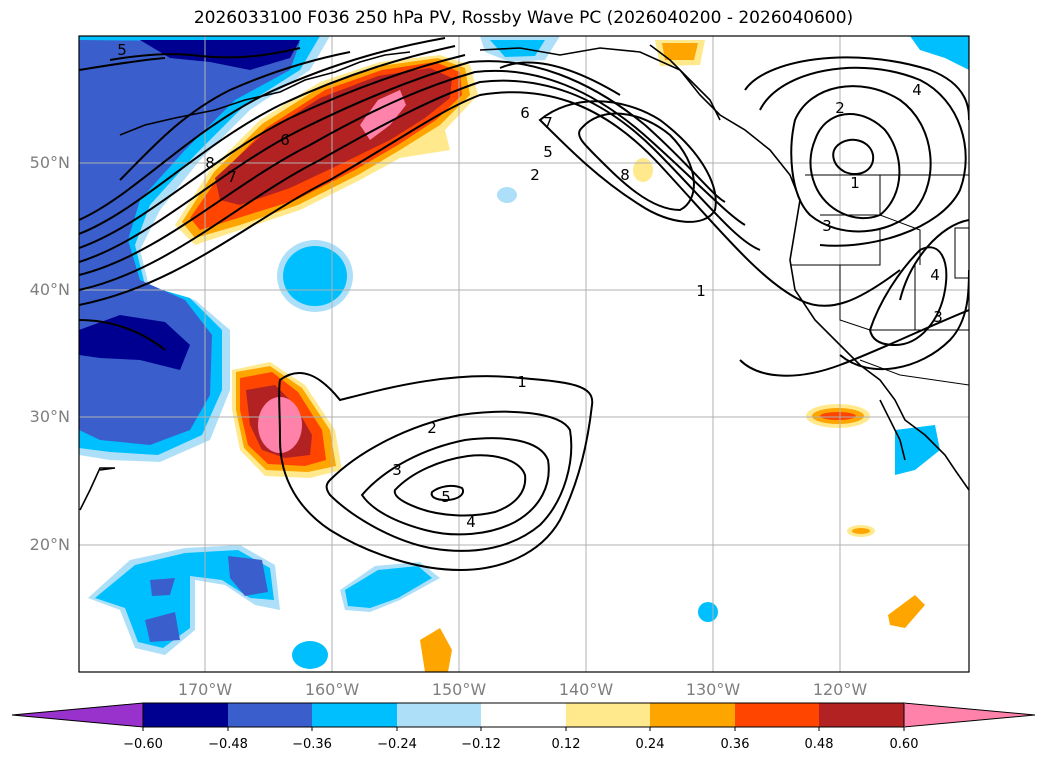  I want to click on lon-label-160w: 160°W, so click(332, 689).